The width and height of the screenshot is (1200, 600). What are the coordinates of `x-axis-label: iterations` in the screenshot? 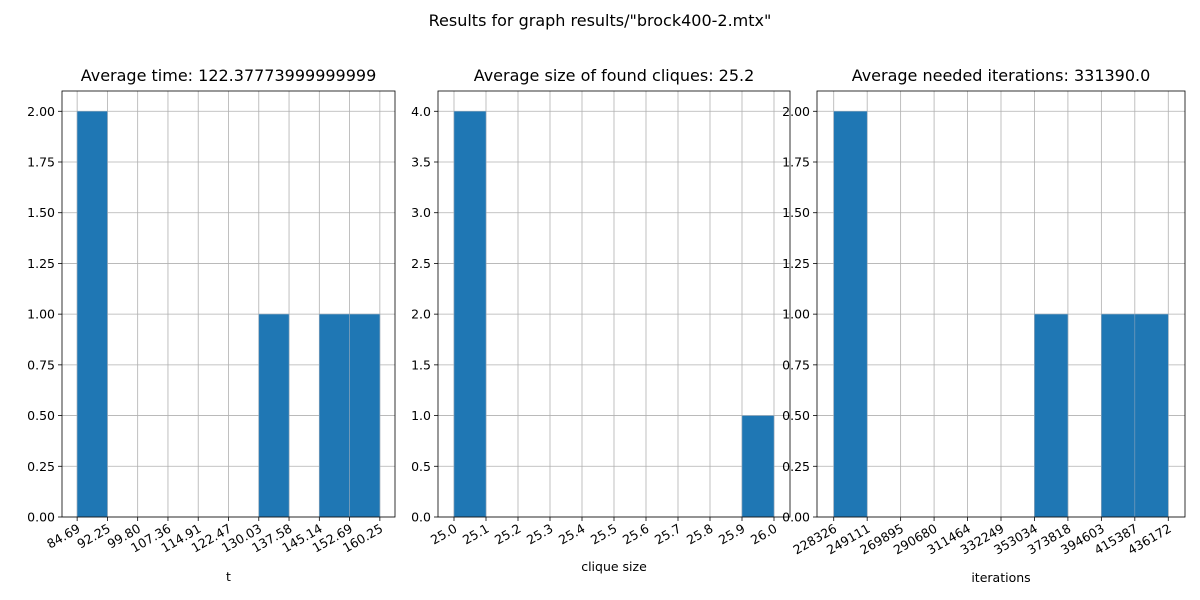 It's located at (1000, 577).